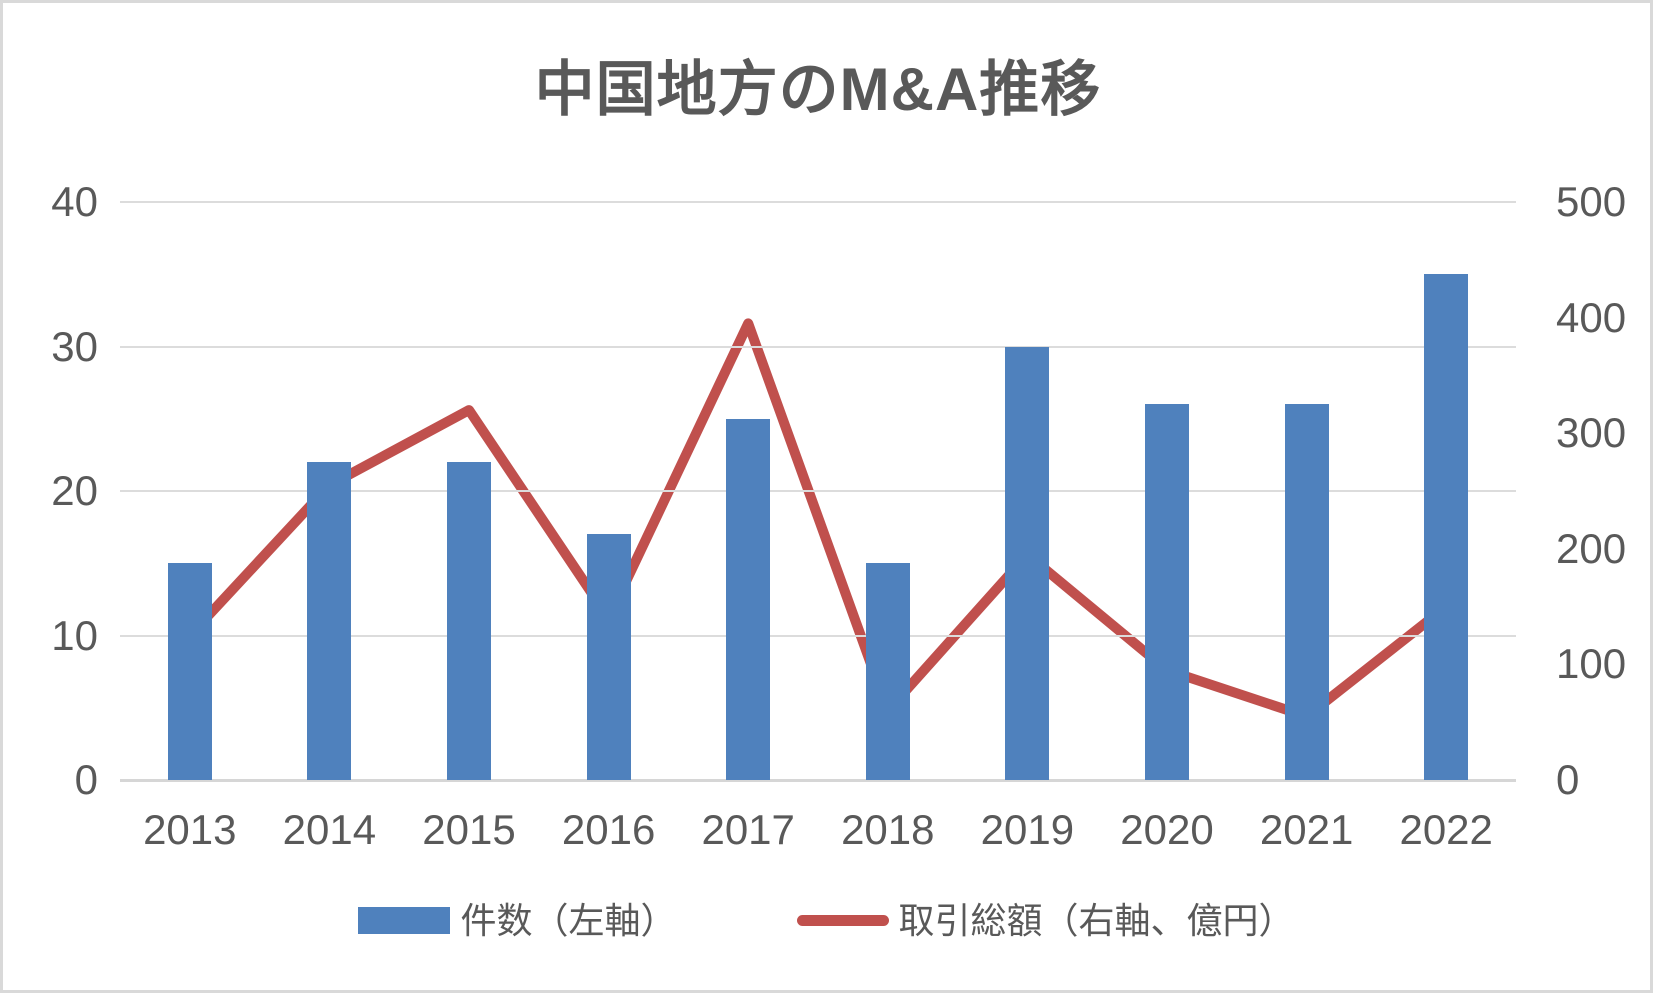  Describe the element at coordinates (86, 779) in the screenshot. I see `left-axis-tick-0: 0` at that location.